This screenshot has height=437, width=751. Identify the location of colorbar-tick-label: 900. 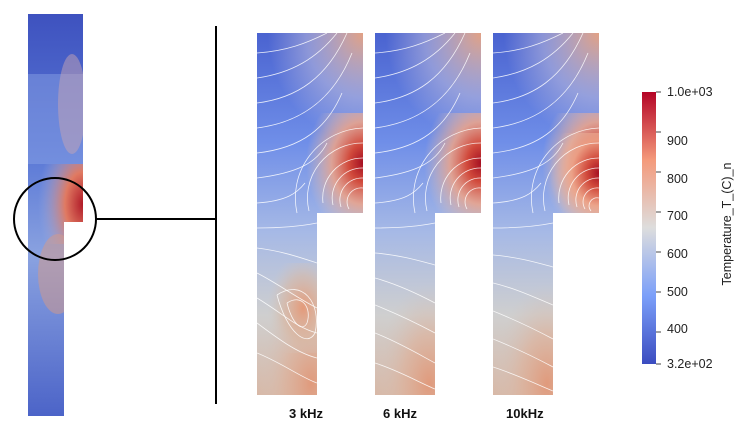
(677, 141).